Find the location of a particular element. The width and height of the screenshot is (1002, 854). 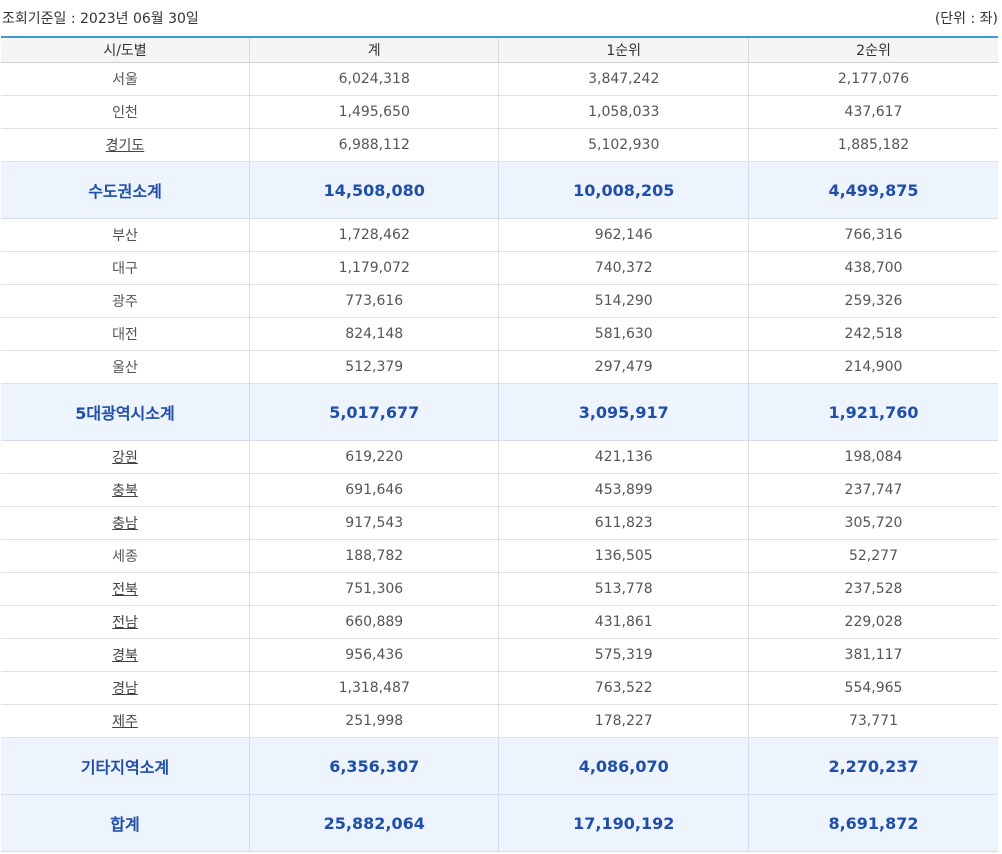

cell-rank2: 438,700 is located at coordinates (872, 268).